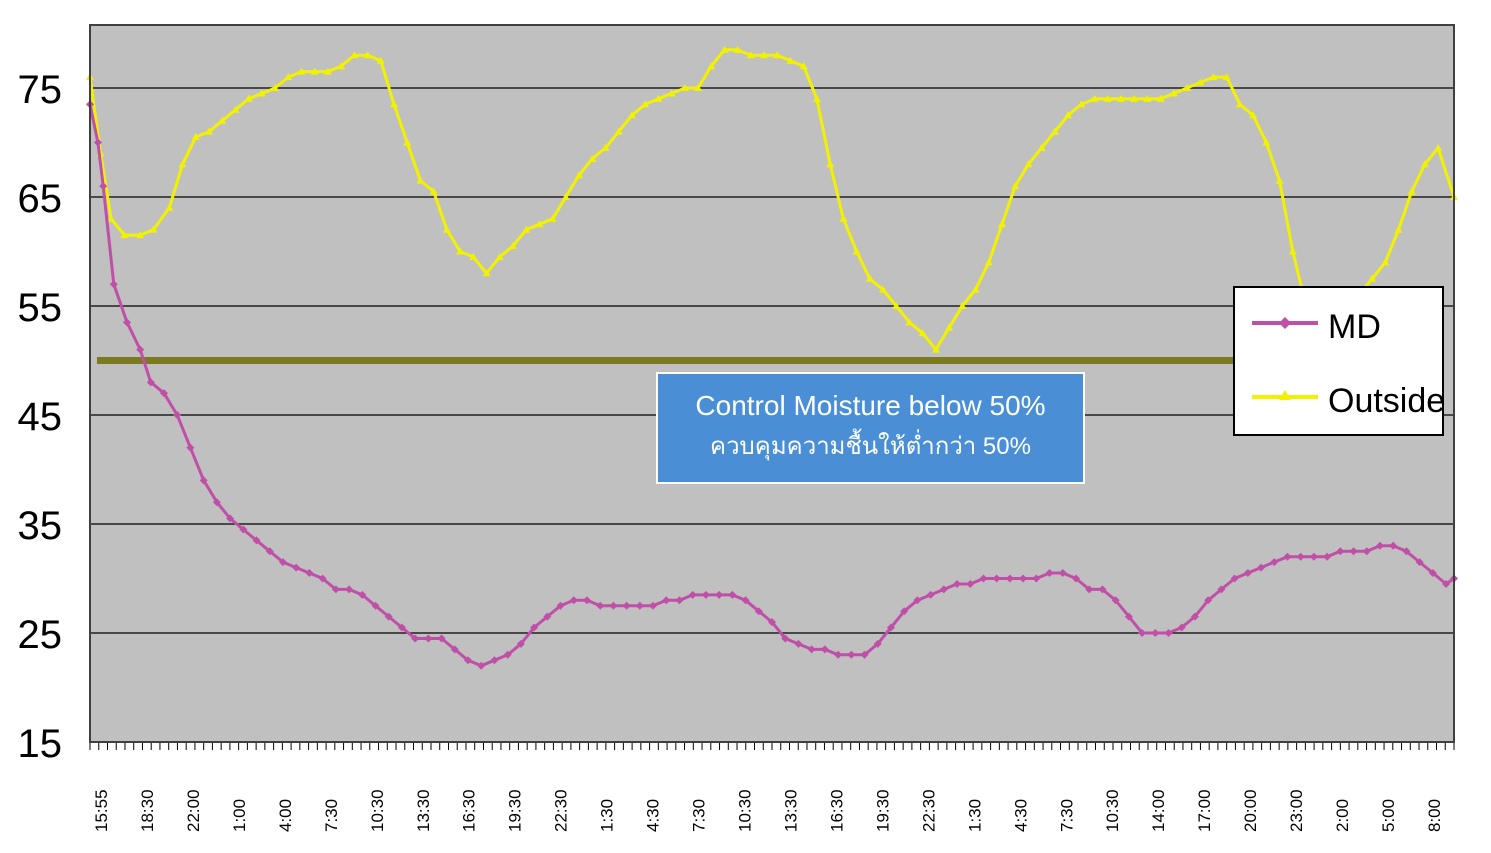 Image resolution: width=1491 pixels, height=853 pixels. Describe the element at coordinates (193, 810) in the screenshot. I see `x-tick-label: 22:00` at that location.